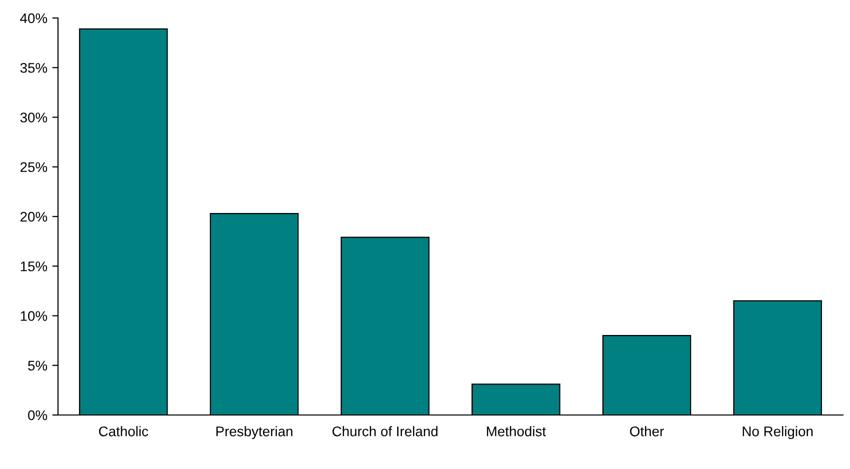 This screenshot has height=469, width=850. Describe the element at coordinates (385, 431) in the screenshot. I see `x-tick-label: Church of Ireland` at that location.